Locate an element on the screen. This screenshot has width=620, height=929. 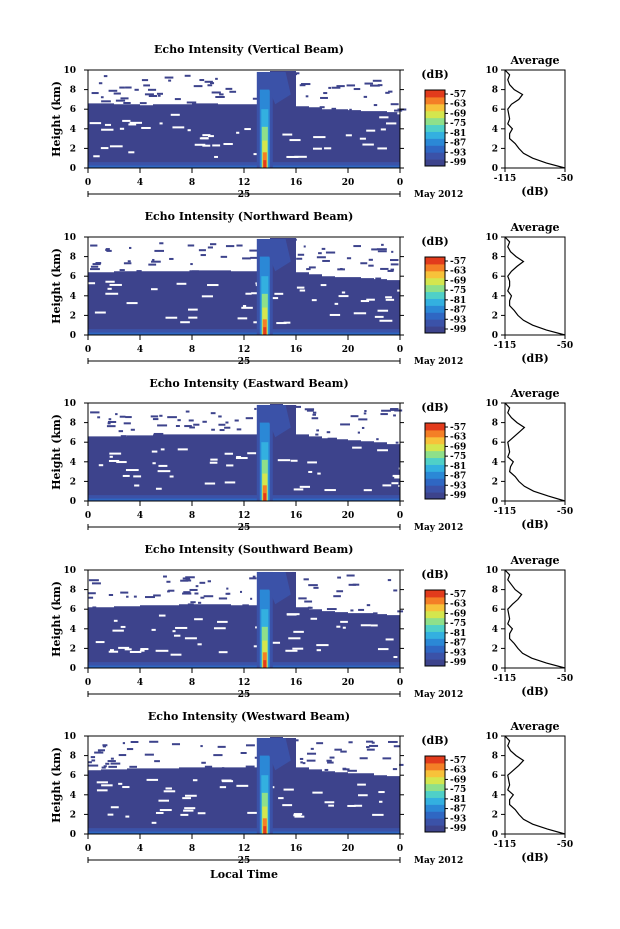
echo-region is located at coordinates (244, 619).